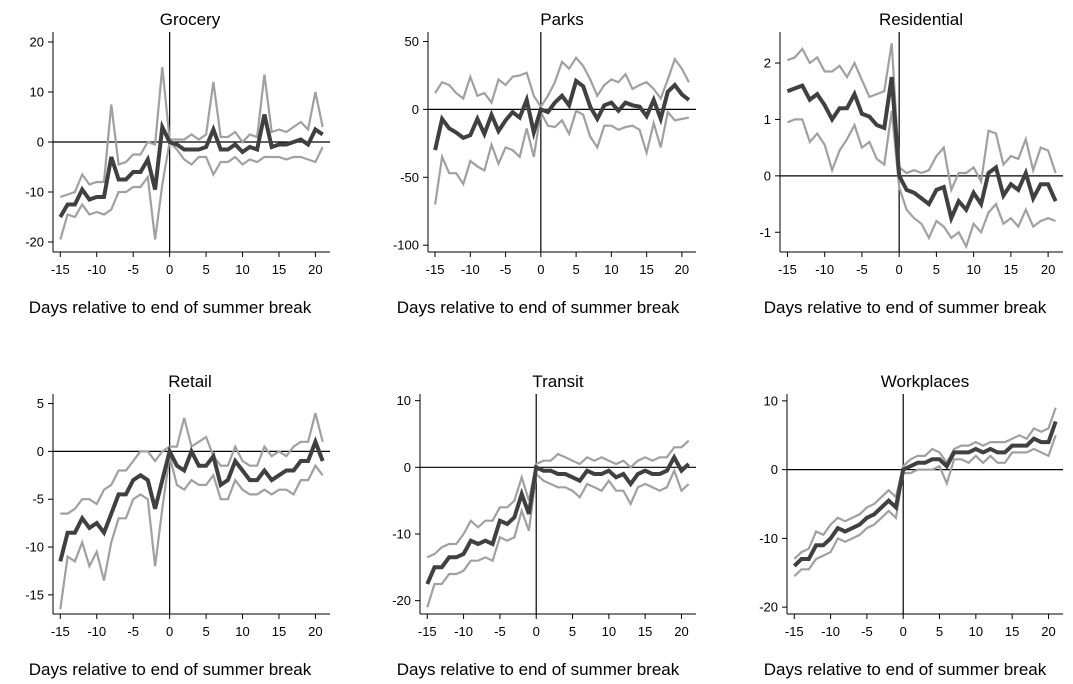 The image size is (1073, 684). What do you see at coordinates (189, 381) in the screenshot?
I see `panel-title: Retail` at bounding box center [189, 381].